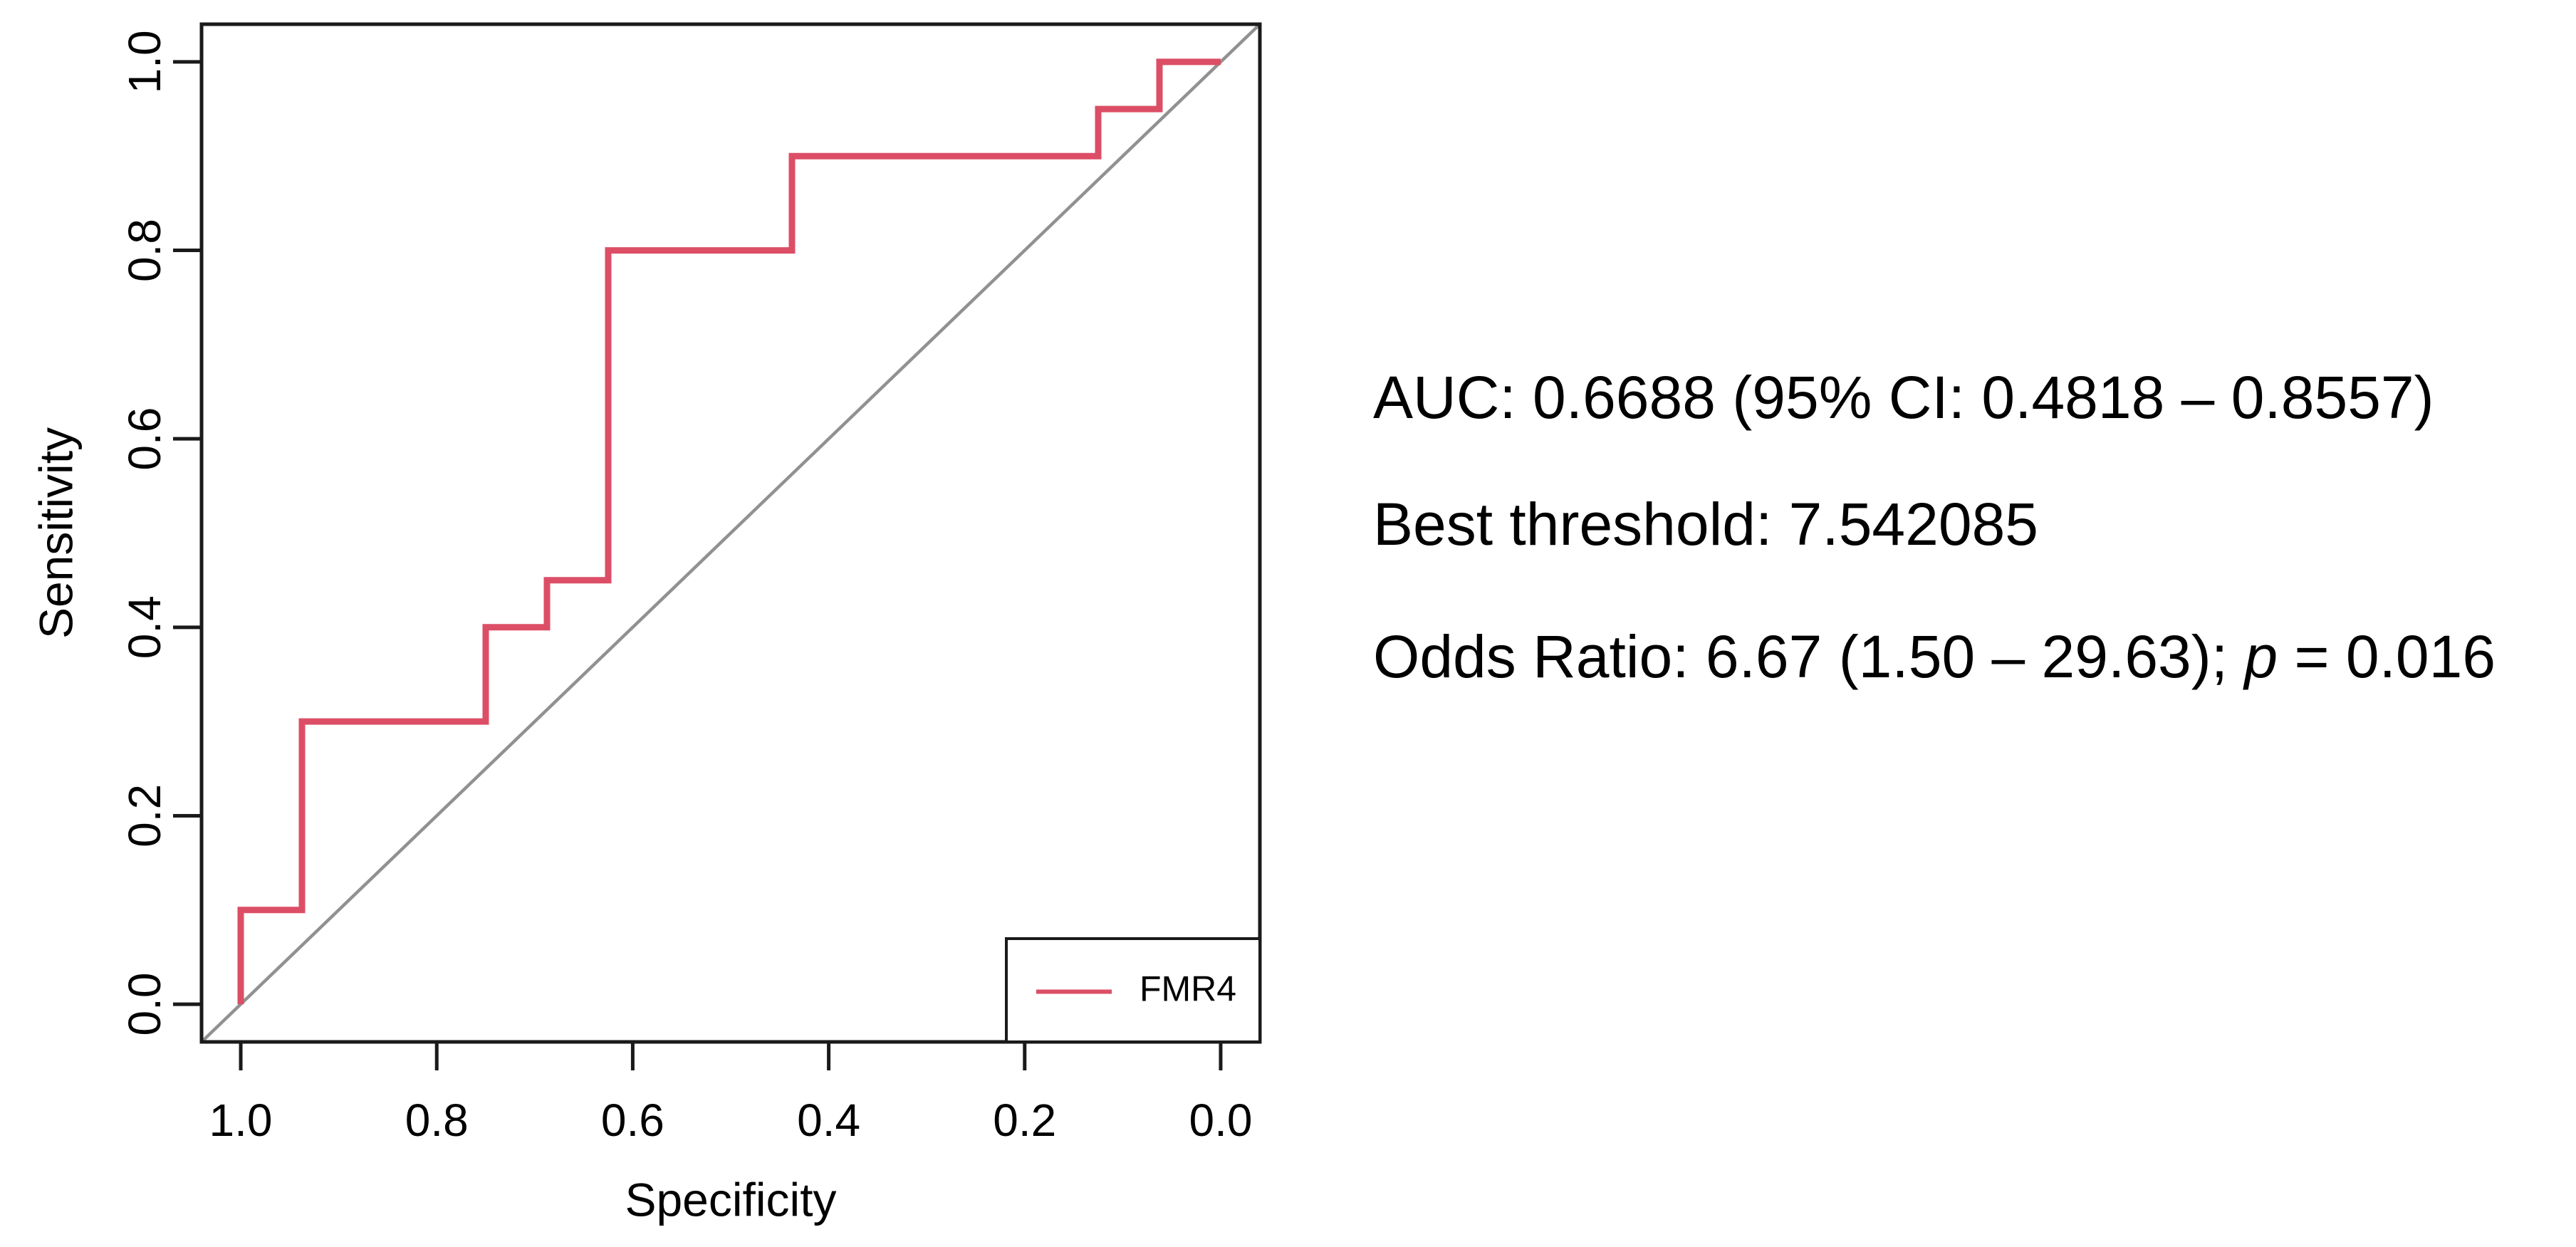 Image resolution: width=2576 pixels, height=1247 pixels. What do you see at coordinates (1220, 1120) in the screenshot?
I see `x-axis-tick-label: 0.0` at bounding box center [1220, 1120].